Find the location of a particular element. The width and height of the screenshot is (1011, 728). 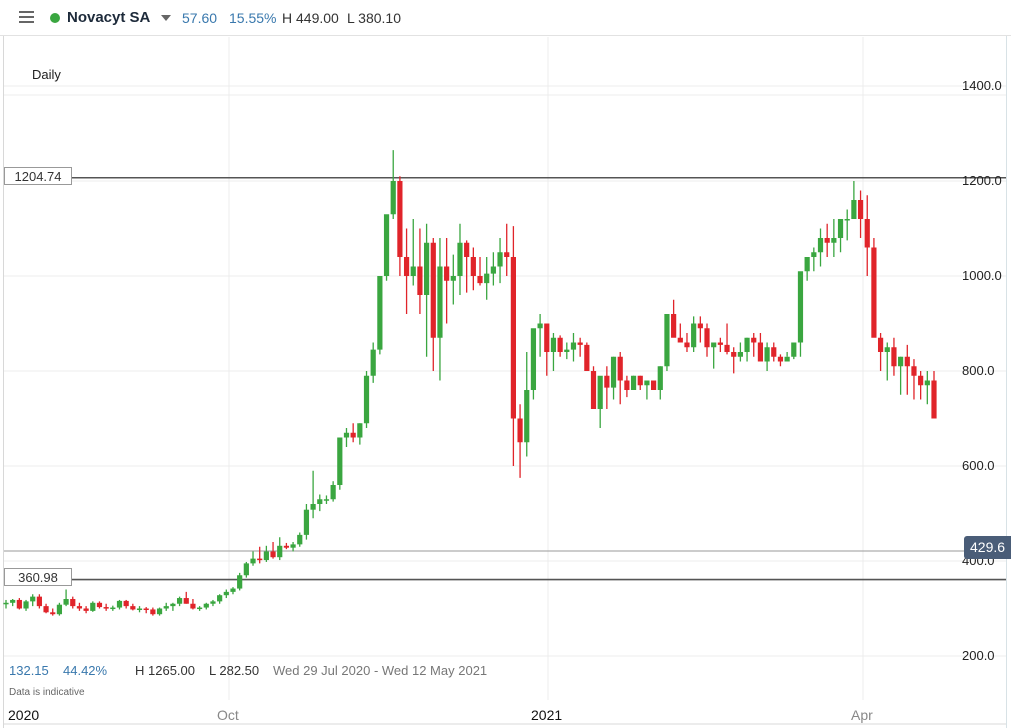

hamburger-menu-icon is located at coordinates (26, 17).